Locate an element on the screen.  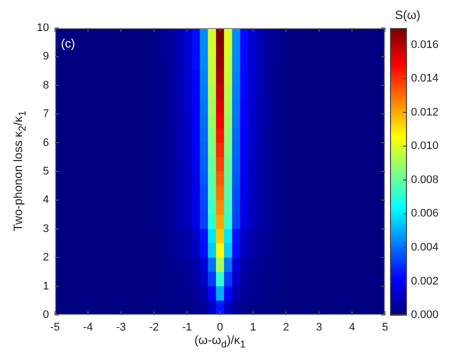
color-bar-title: S(ω) is located at coordinates (407, 15).